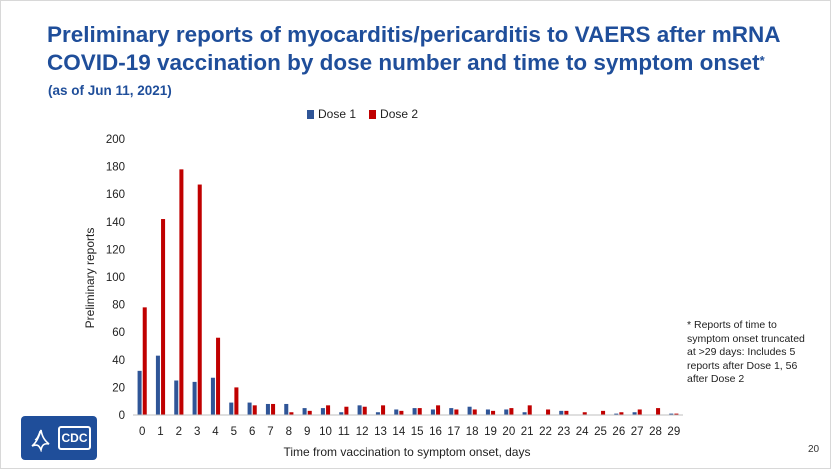 Image resolution: width=831 pixels, height=470 pixels. What do you see at coordinates (618, 432) in the screenshot?
I see `x-tick-label: 26` at bounding box center [618, 432].